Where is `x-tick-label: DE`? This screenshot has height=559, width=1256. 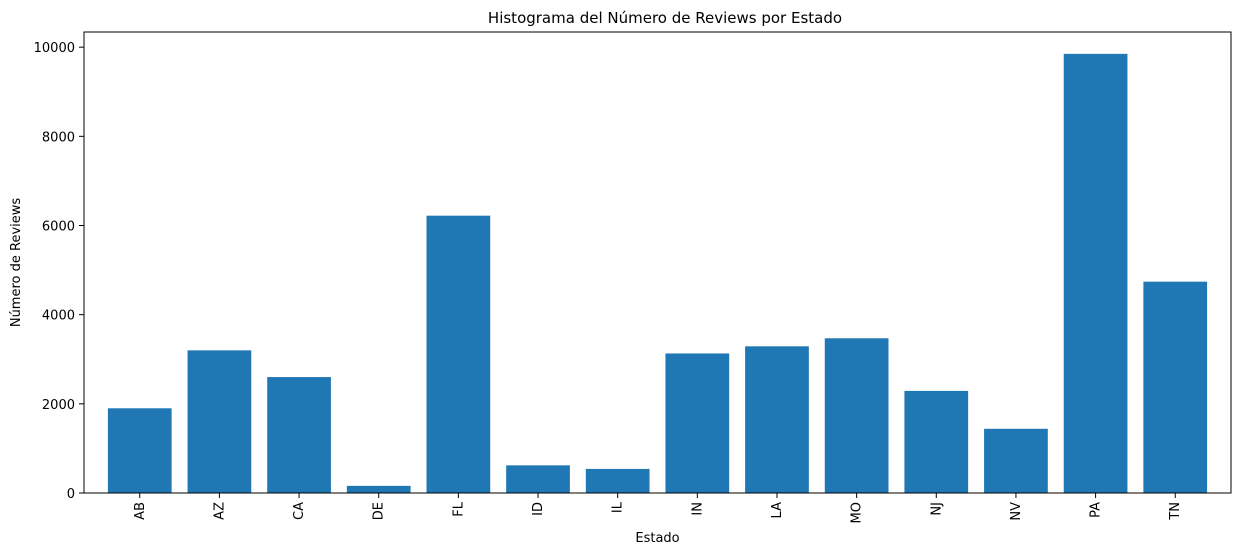
x-tick-label: DE is located at coordinates (379, 511).